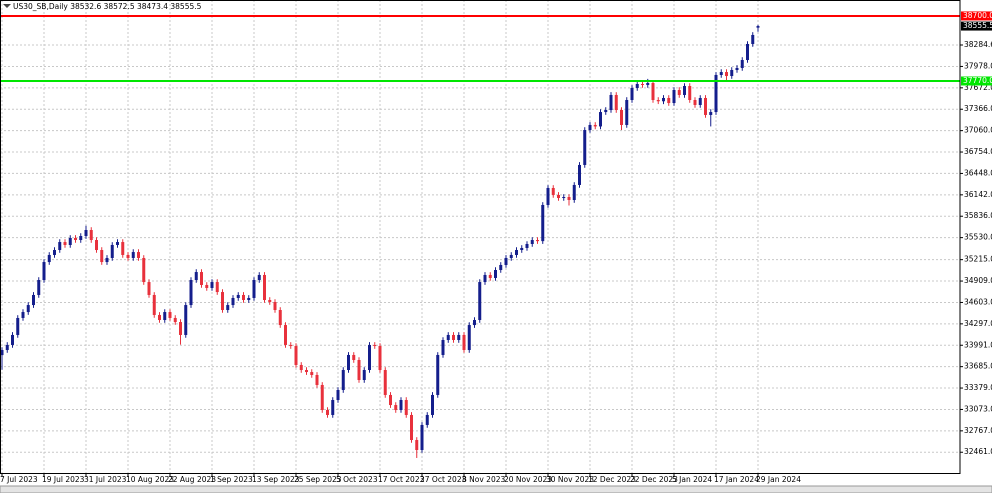 The image size is (992, 493). What do you see at coordinates (978, 408) in the screenshot?
I see `y-tick-label: 33073.0` at bounding box center [978, 408].